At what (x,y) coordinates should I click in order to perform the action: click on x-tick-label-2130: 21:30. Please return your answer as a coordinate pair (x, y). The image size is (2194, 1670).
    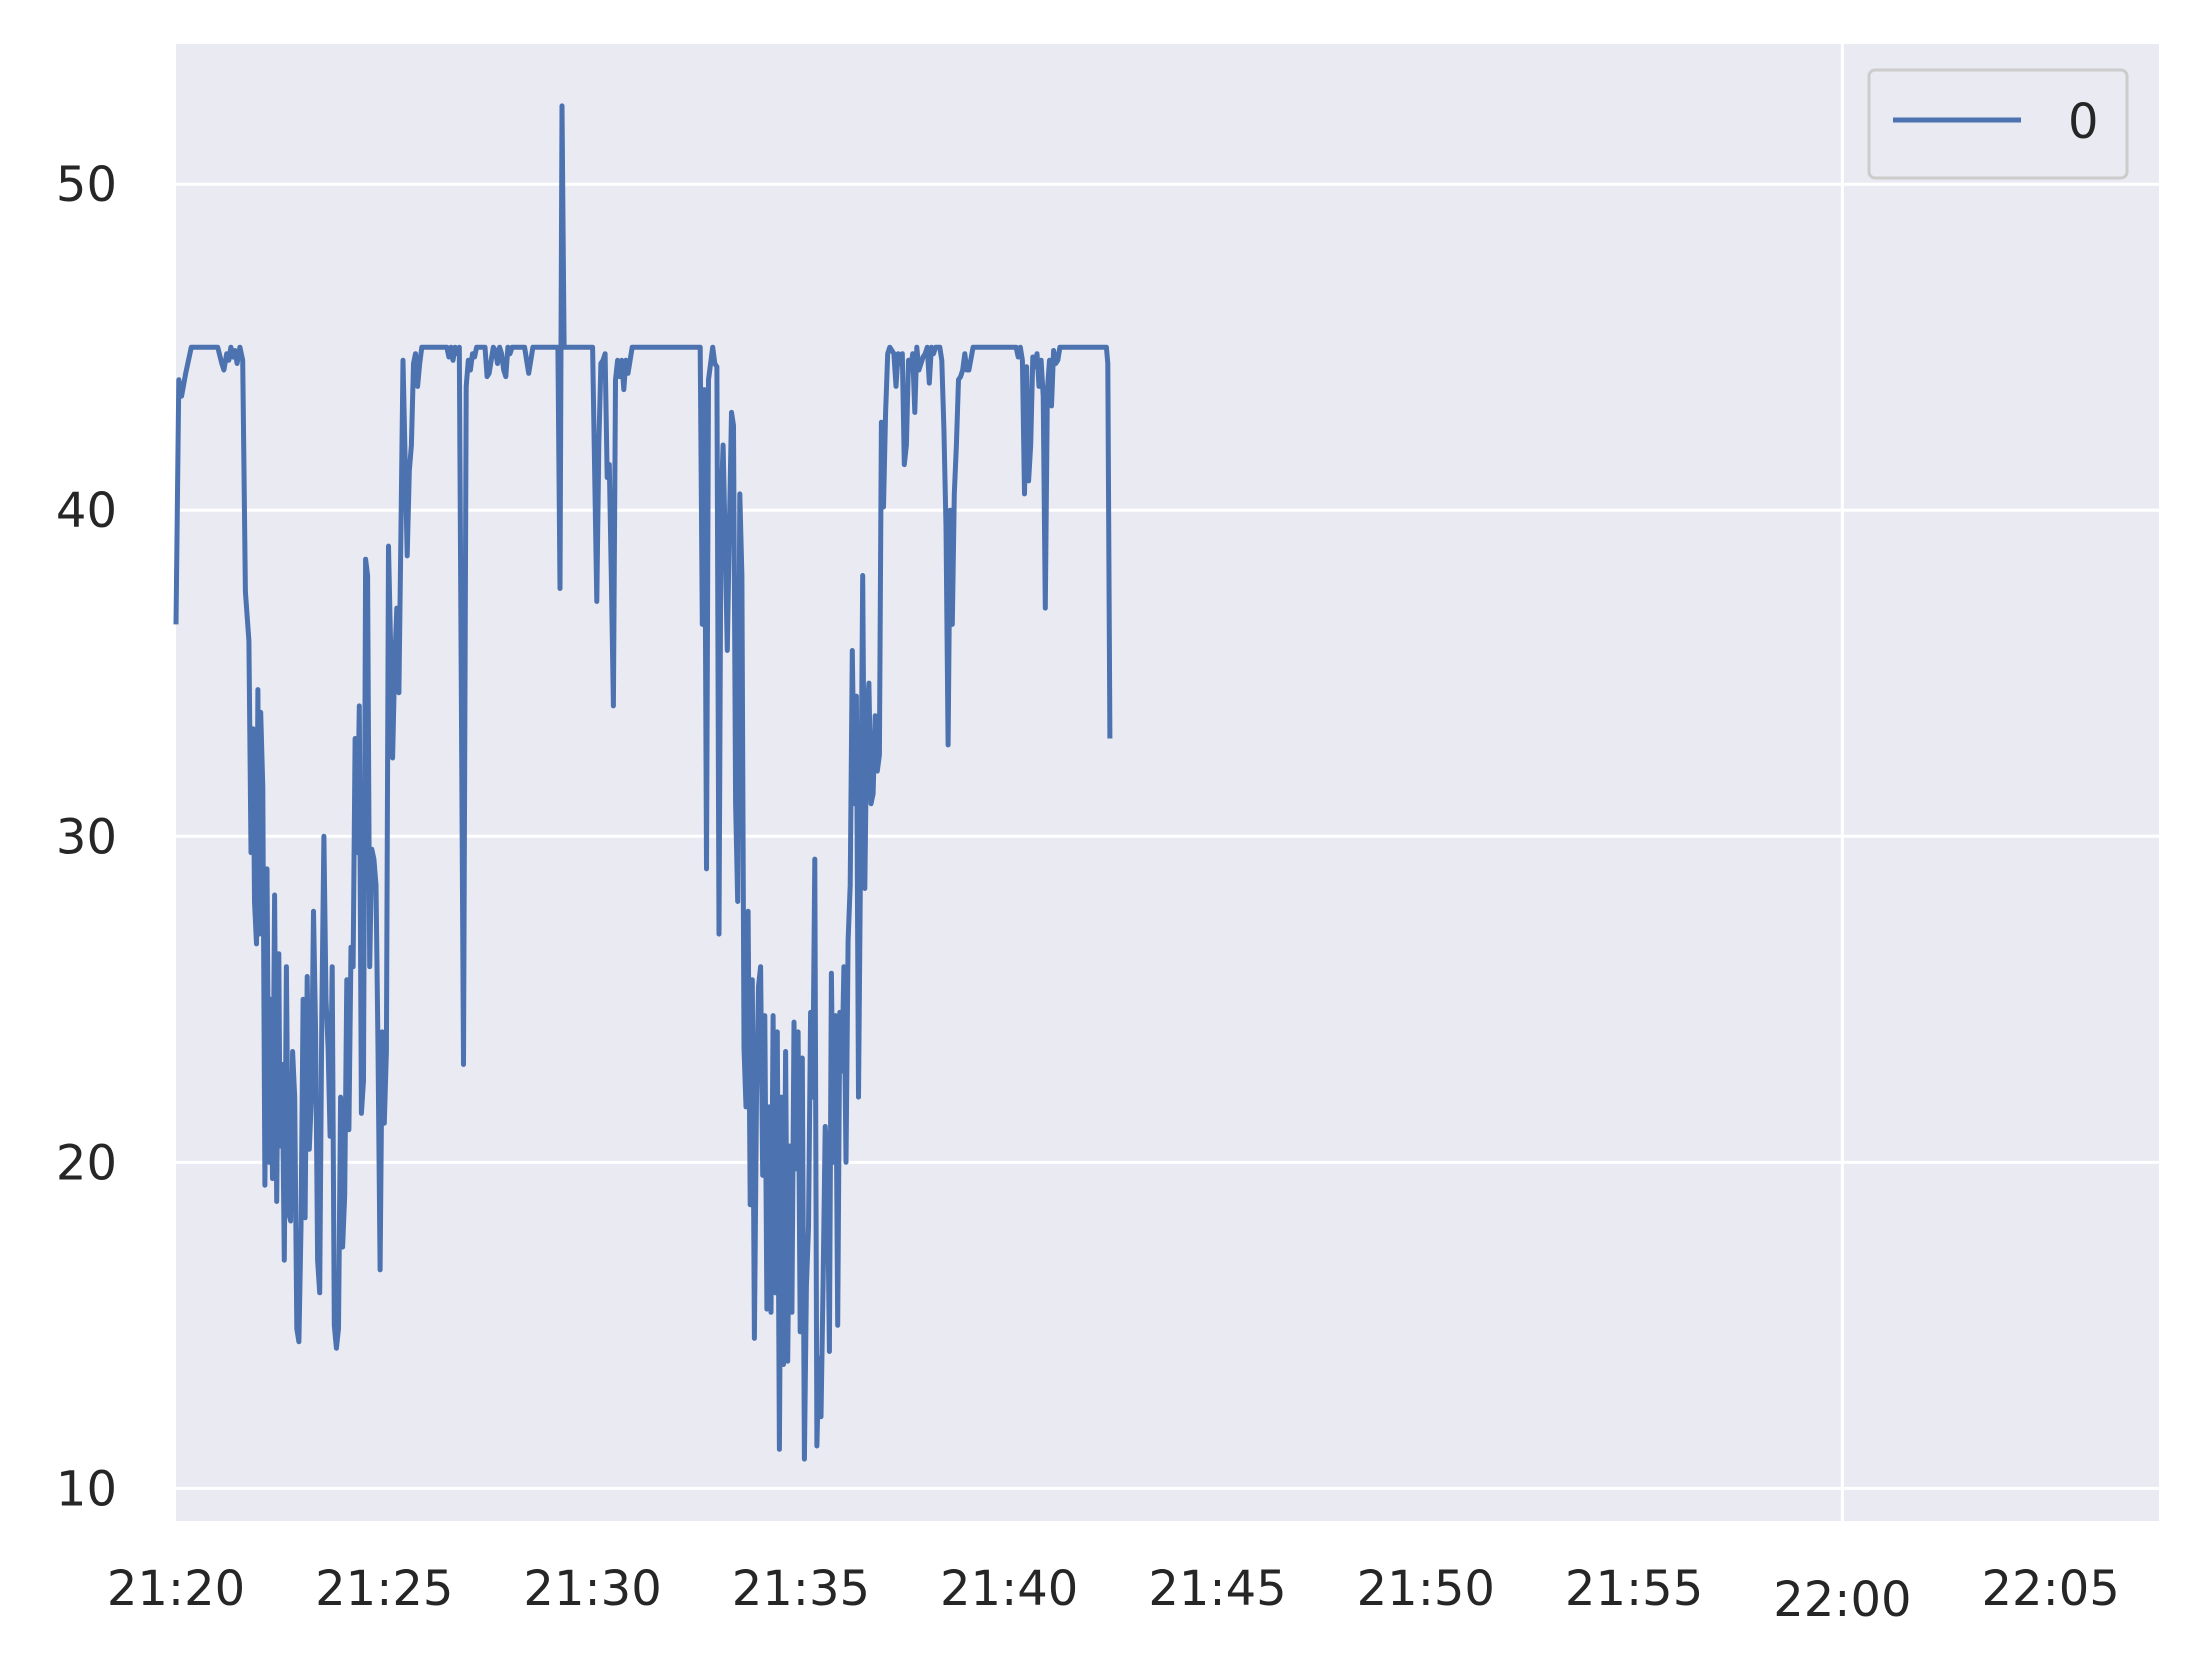
    Looking at the image, I should click on (592, 1589).